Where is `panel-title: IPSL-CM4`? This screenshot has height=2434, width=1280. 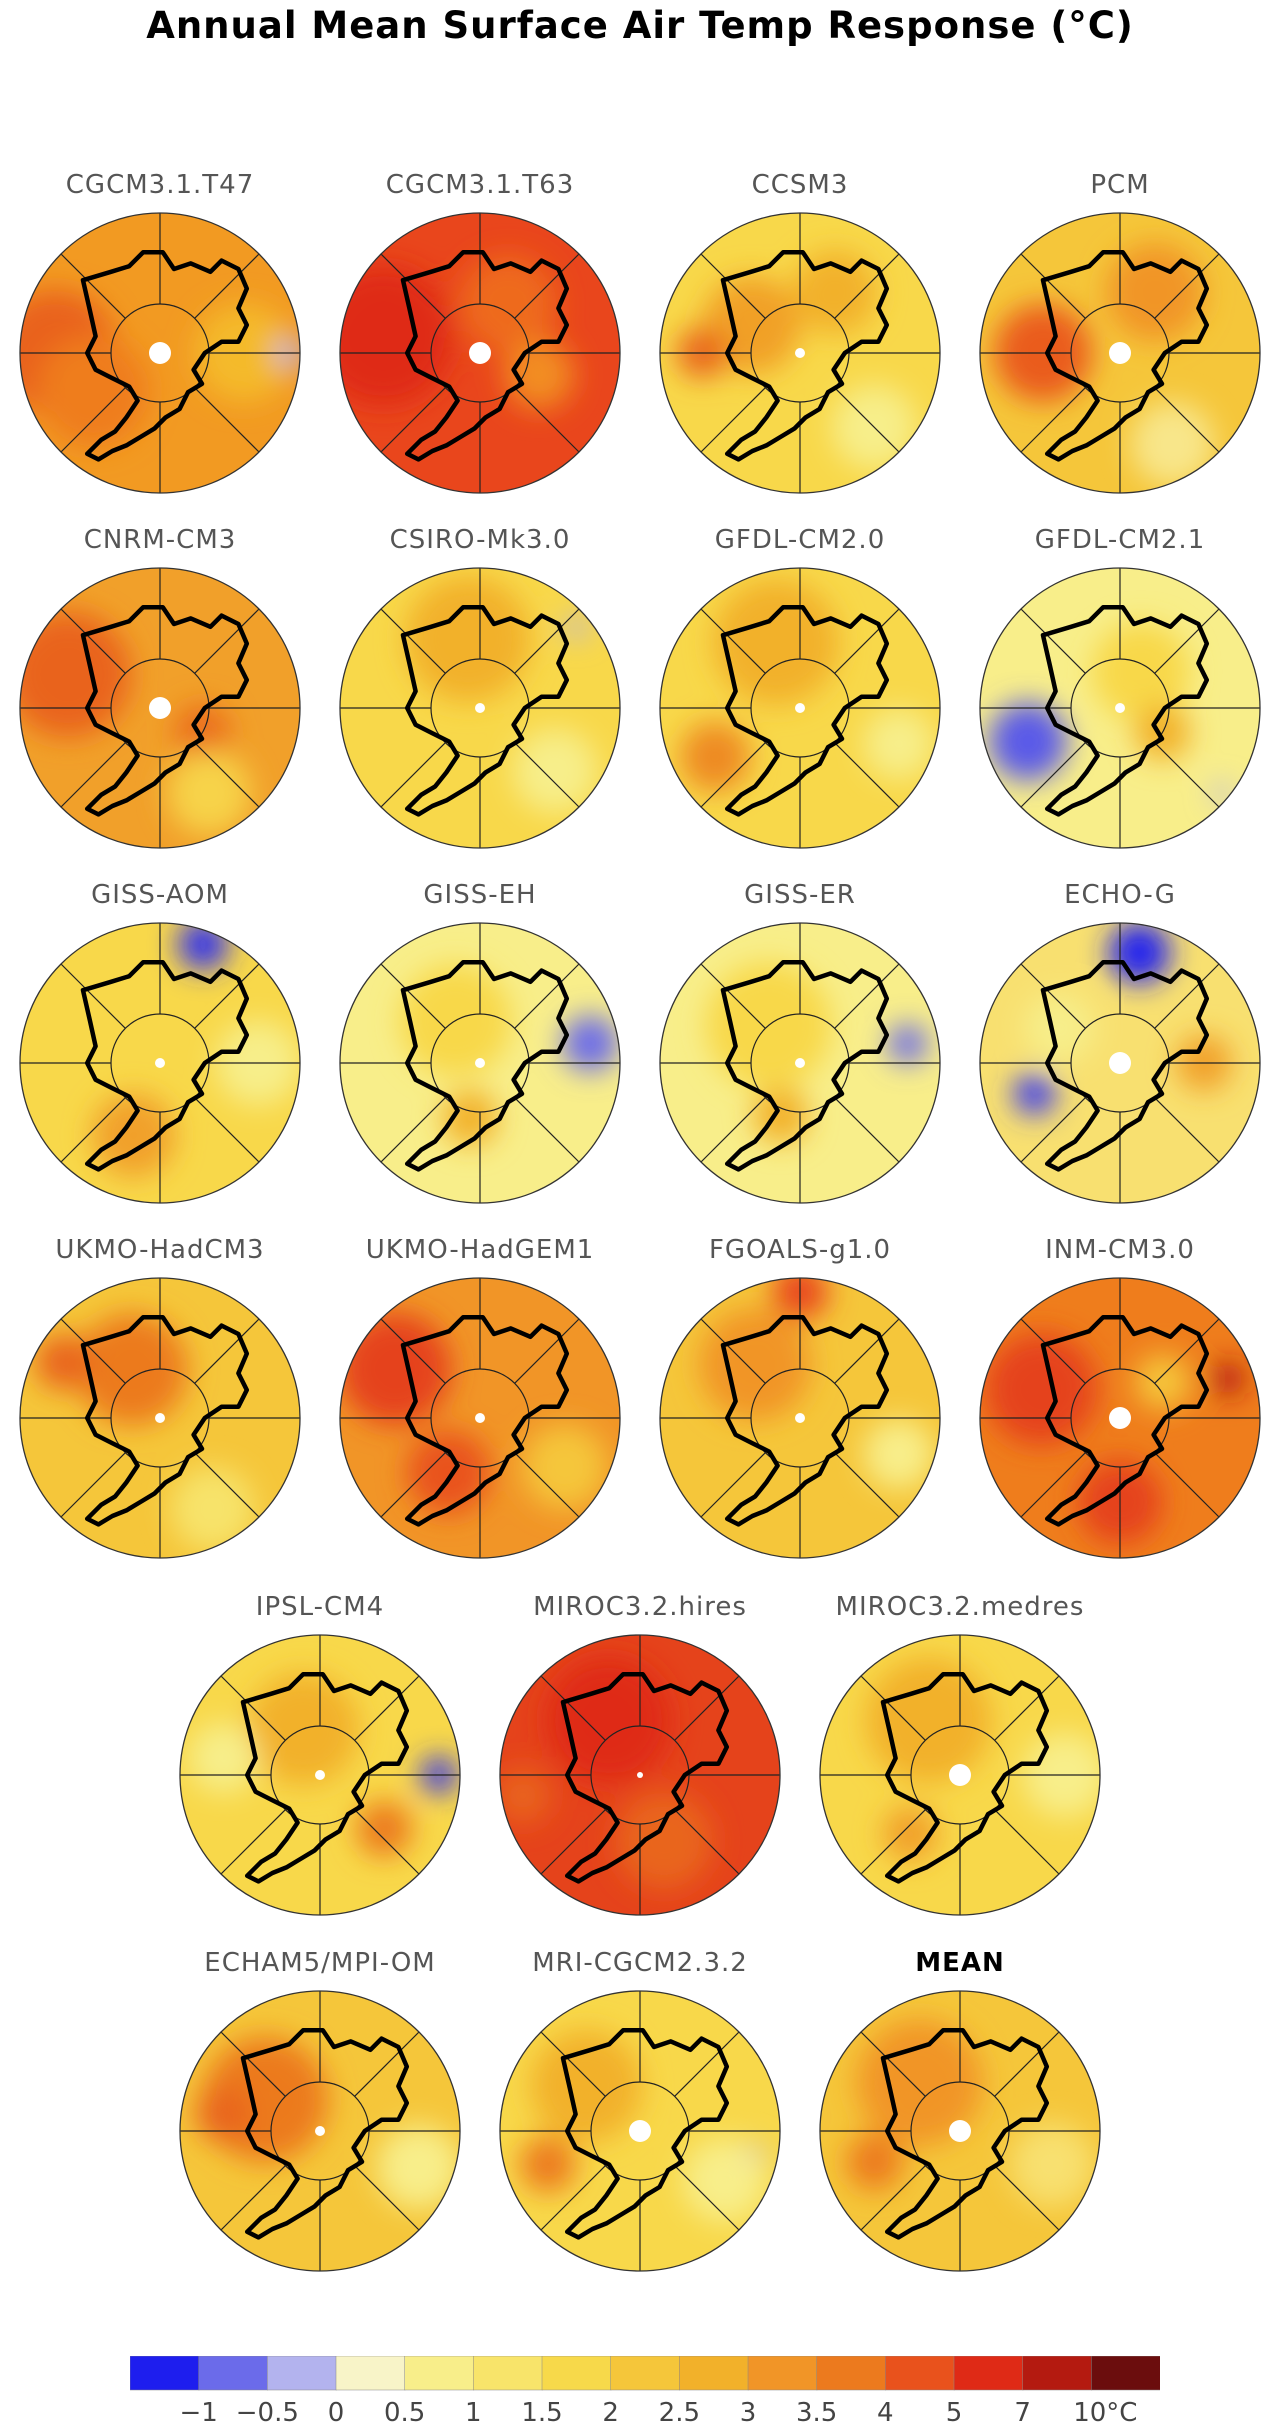 panel-title: IPSL-CM4 is located at coordinates (320, 1607).